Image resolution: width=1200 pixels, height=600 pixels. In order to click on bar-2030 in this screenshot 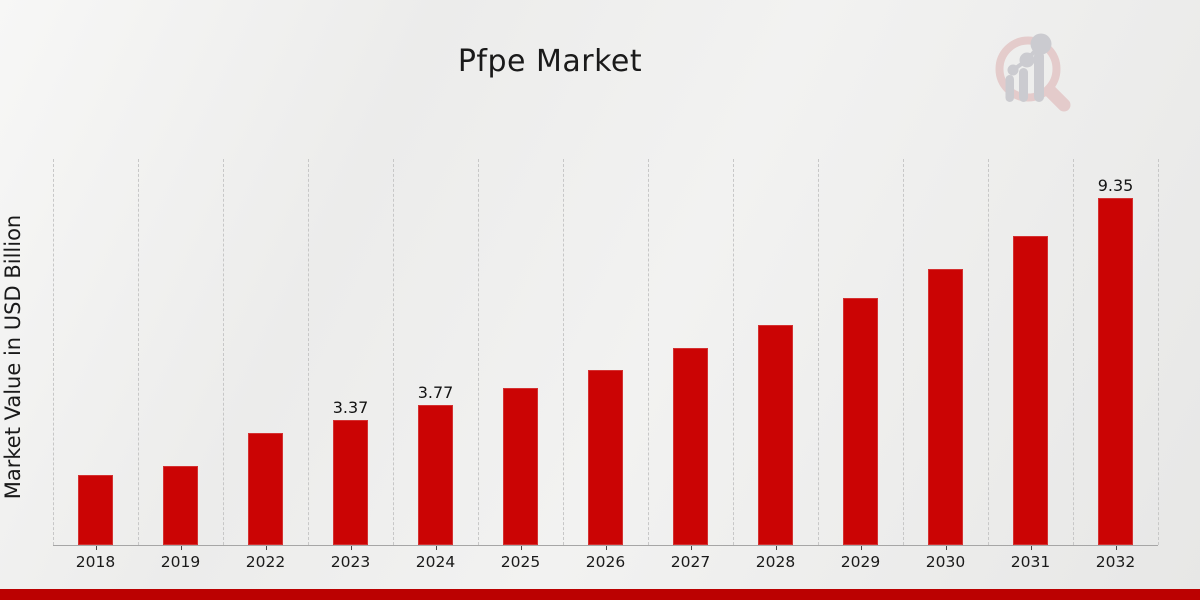, I will do `click(945, 406)`.